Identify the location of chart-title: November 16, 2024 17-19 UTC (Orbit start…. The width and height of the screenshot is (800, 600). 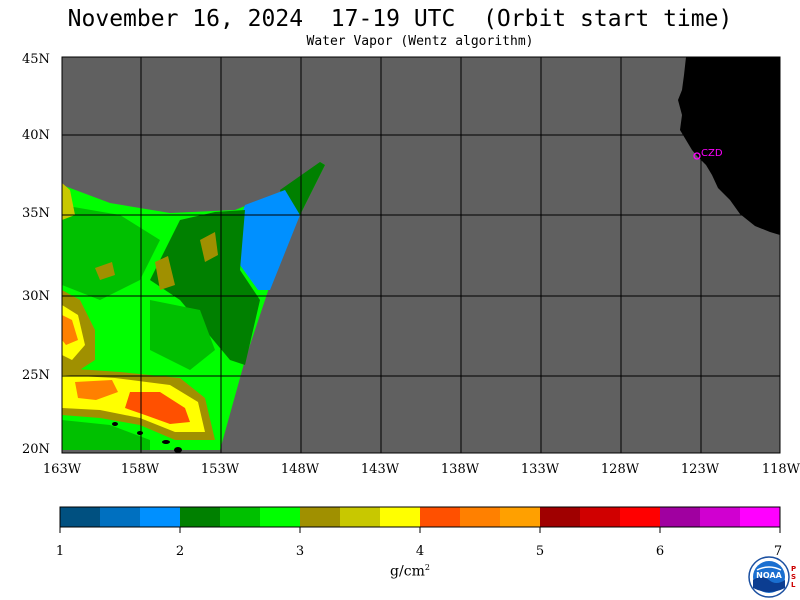
(400, 19).